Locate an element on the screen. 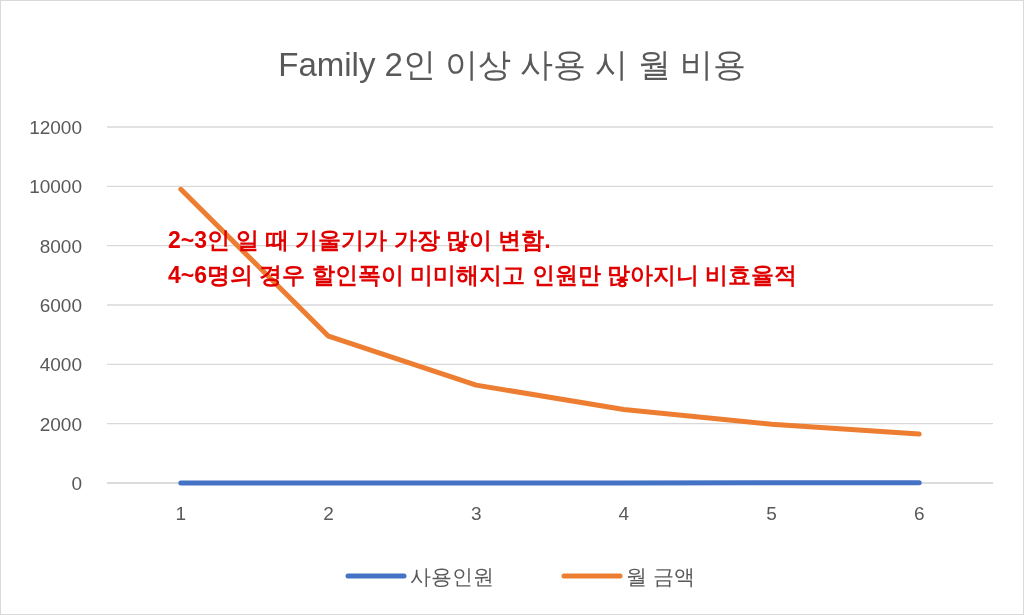 The width and height of the screenshot is (1024, 615). y-tick-label: 10000 is located at coordinates (55, 187).